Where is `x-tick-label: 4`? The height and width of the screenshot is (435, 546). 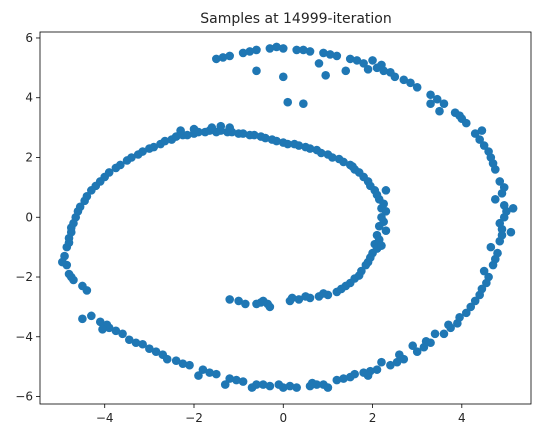
x-tick-label: 4 is located at coordinates (462, 418).